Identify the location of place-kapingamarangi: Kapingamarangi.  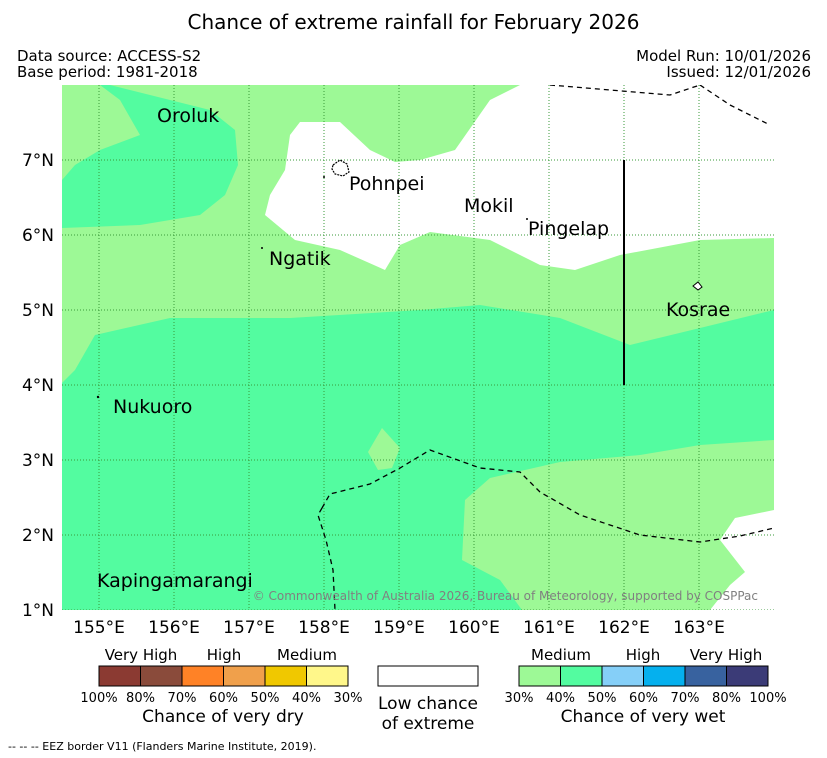
(175, 581).